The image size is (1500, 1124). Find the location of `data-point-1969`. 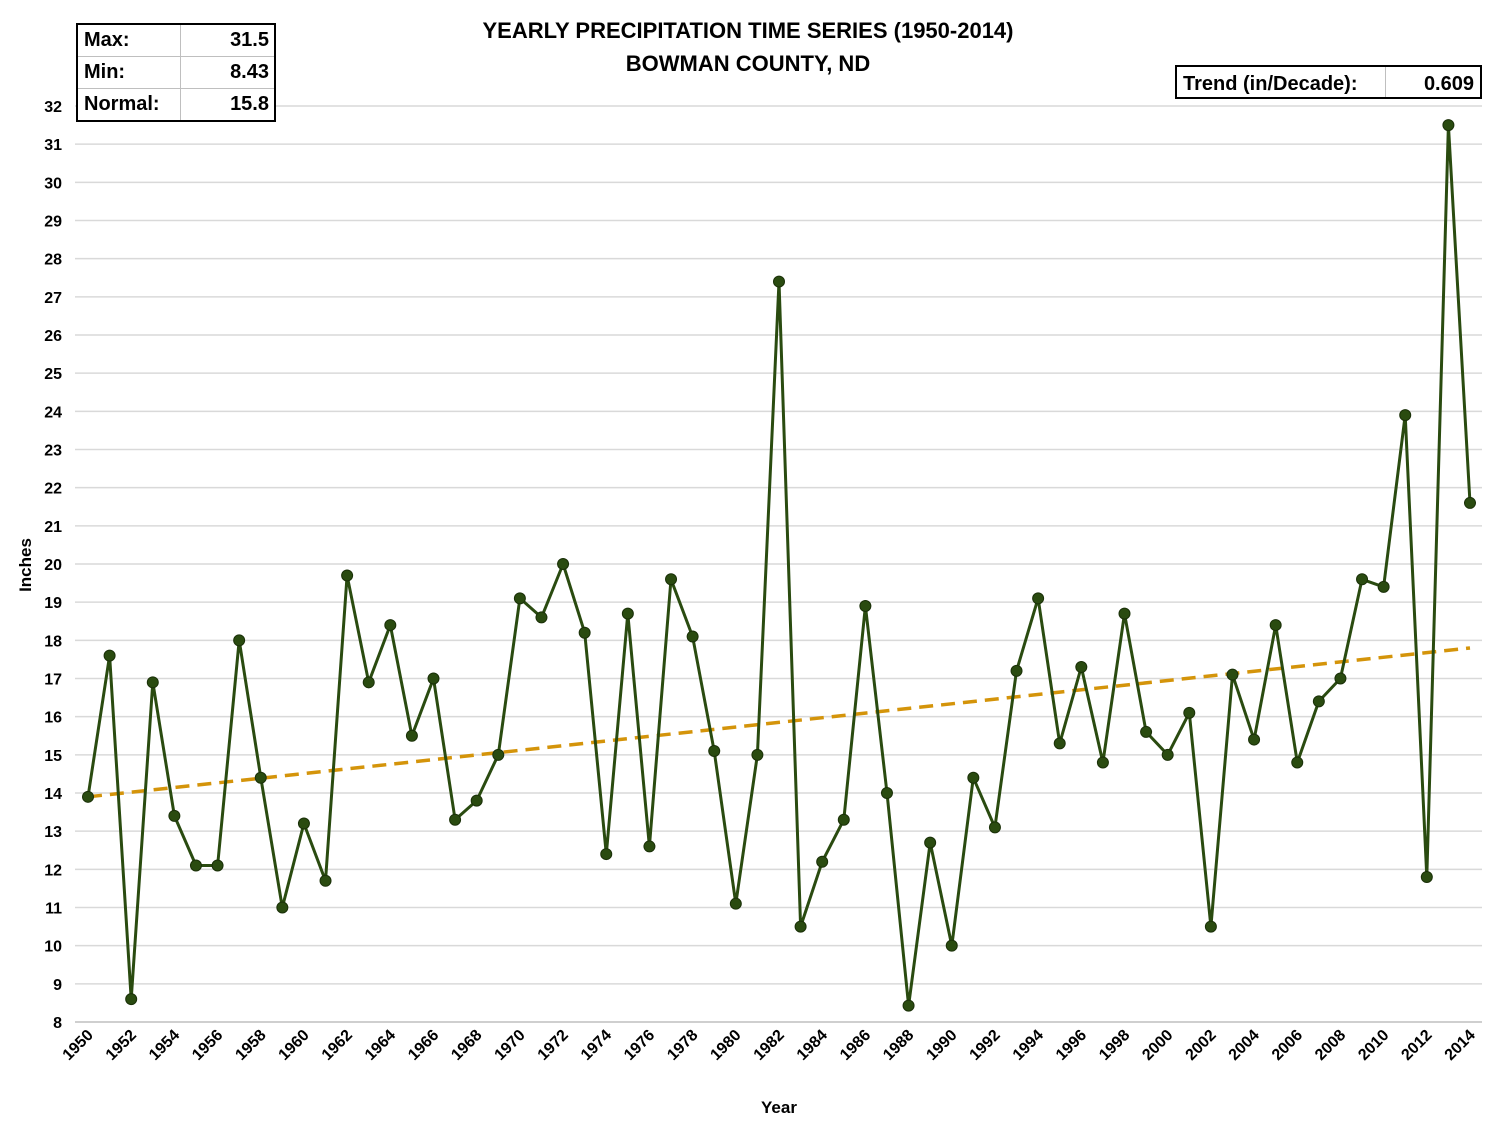

data-point-1969 is located at coordinates (498, 754).